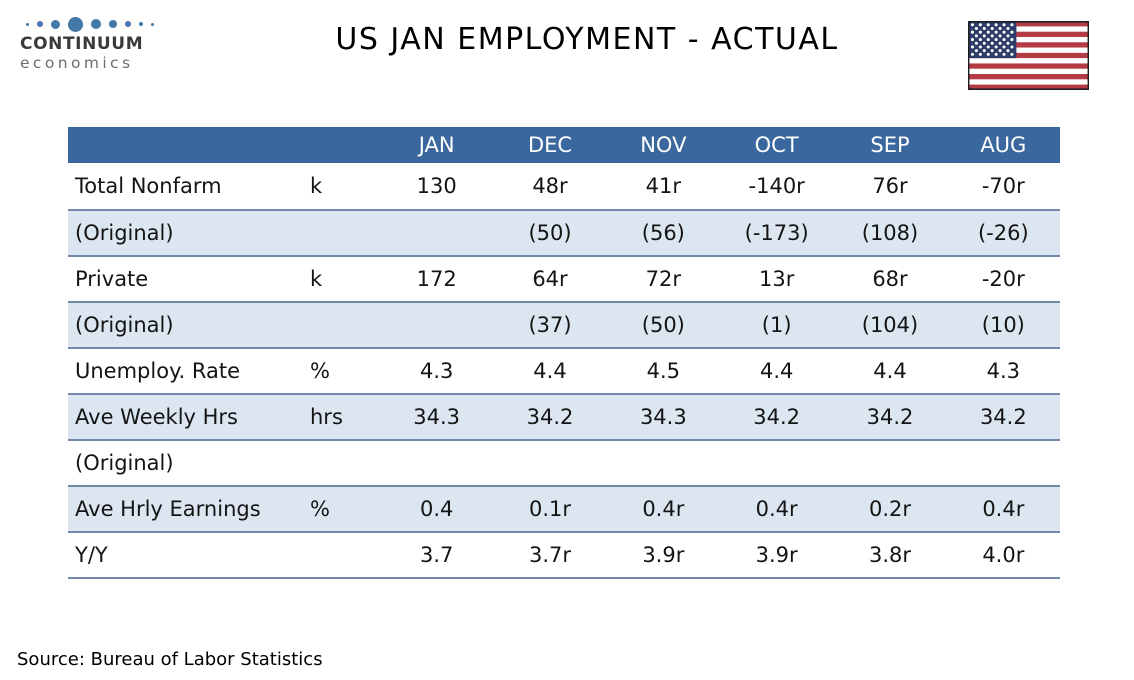  I want to click on column-header-sep: SEP, so click(890, 145).